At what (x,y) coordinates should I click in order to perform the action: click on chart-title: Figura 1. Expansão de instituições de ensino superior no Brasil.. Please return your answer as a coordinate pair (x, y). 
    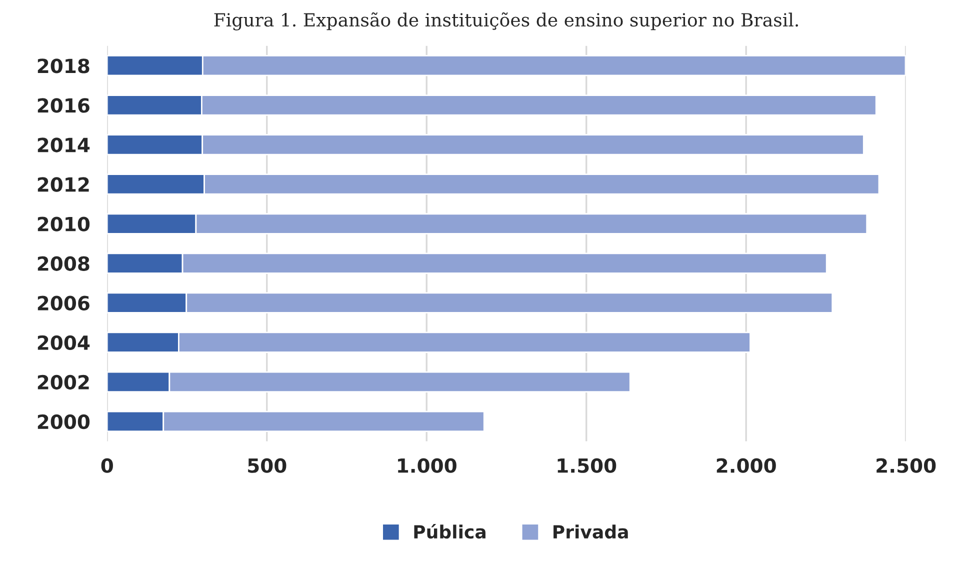
    Looking at the image, I should click on (506, 21).